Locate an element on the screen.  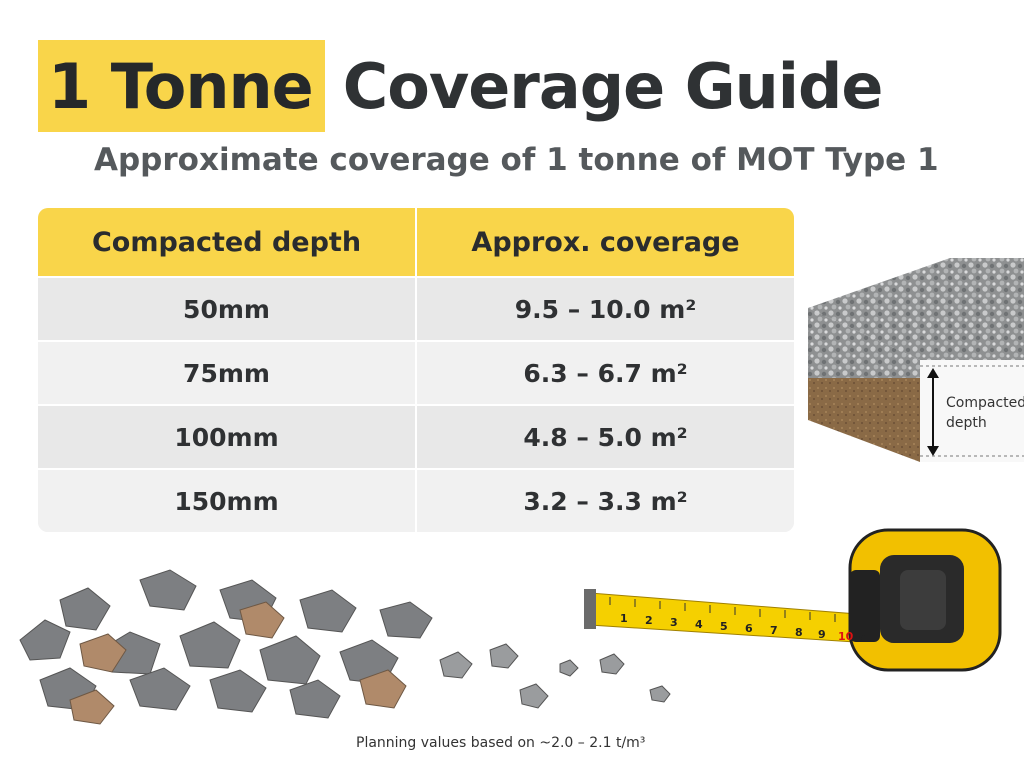
table-header: Compacted depth Approx. coverage is located at coordinates (416, 242).